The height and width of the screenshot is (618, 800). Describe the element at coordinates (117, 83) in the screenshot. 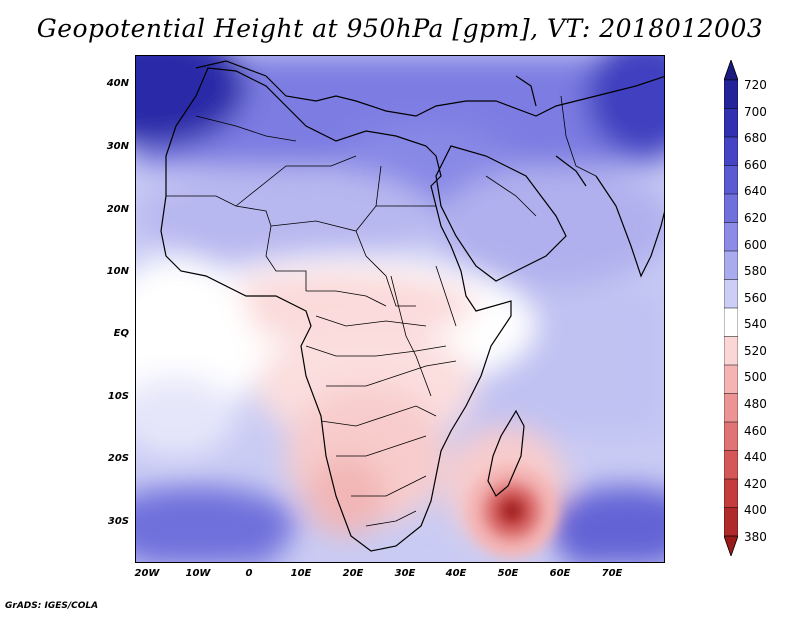

I see `lat-label-40n: 40N` at that location.